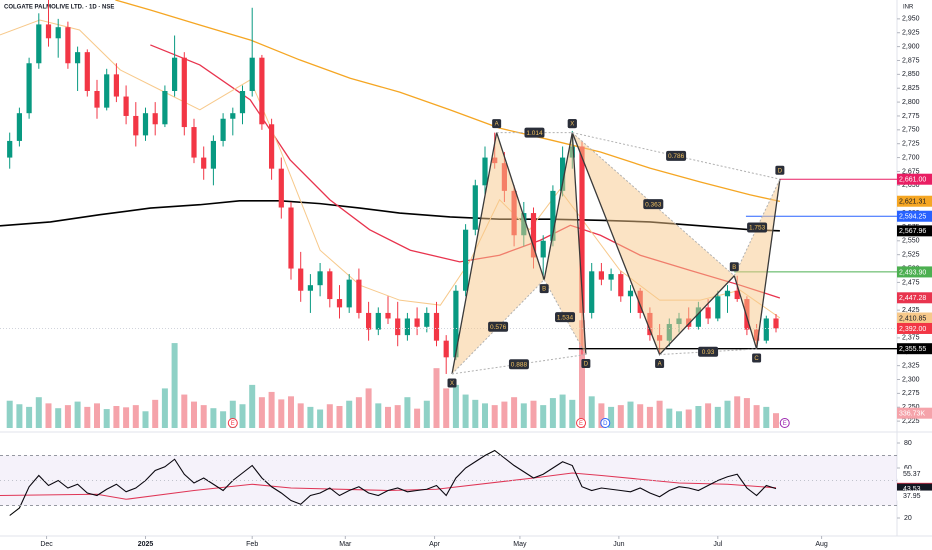 The height and width of the screenshot is (550, 932). Describe the element at coordinates (912, 349) in the screenshot. I see `price-tag-label: 2,355.55` at that location.